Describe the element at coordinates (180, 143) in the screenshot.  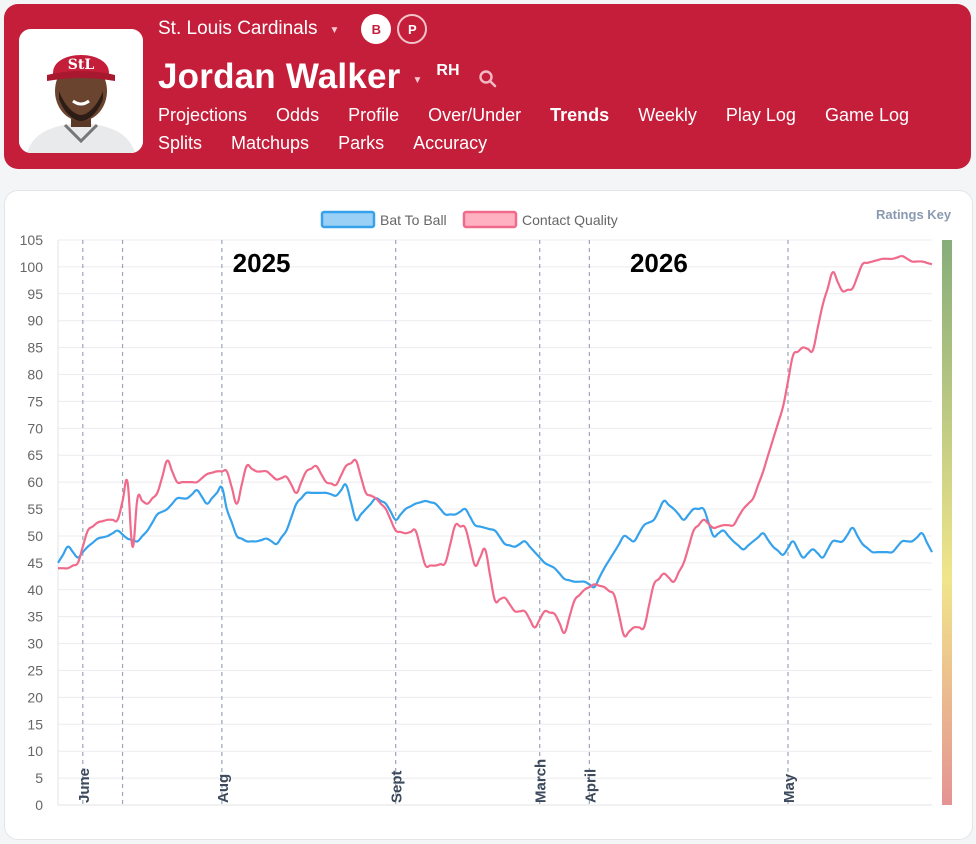
I see `nav-splits: Splits` at that location.